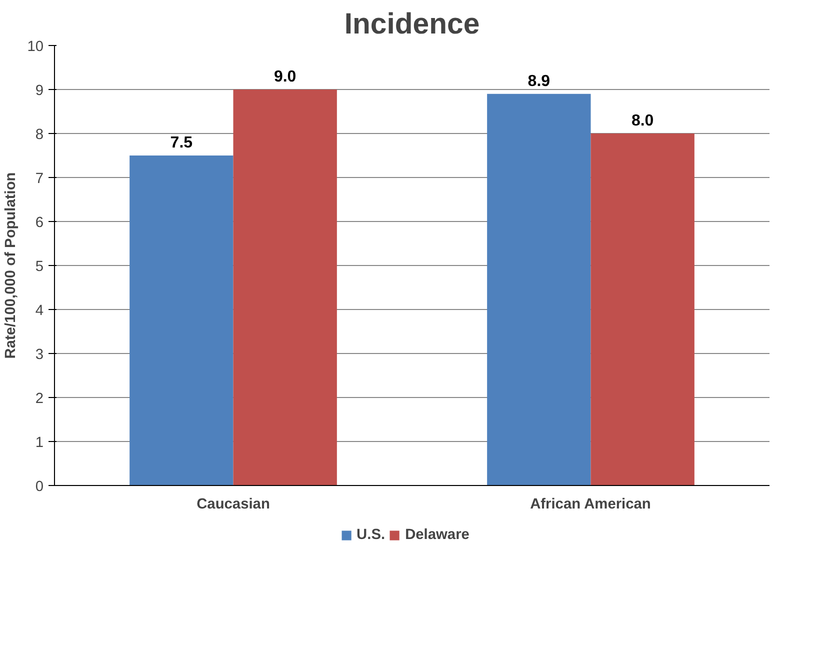  What do you see at coordinates (39, 443) in the screenshot?
I see `y-tick-label: 1` at bounding box center [39, 443].